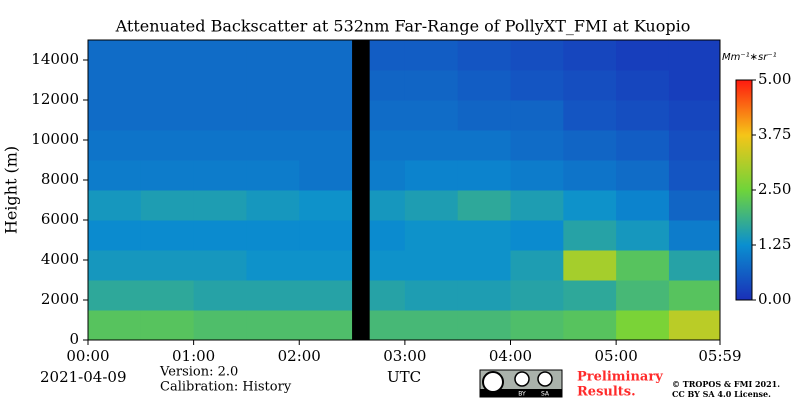  What do you see at coordinates (616, 356) in the screenshot?
I see `x-tick-label: 05:00` at bounding box center [616, 356].